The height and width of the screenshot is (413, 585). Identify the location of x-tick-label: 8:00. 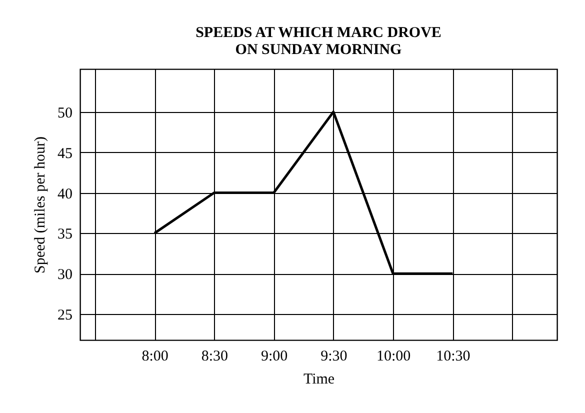
(155, 356).